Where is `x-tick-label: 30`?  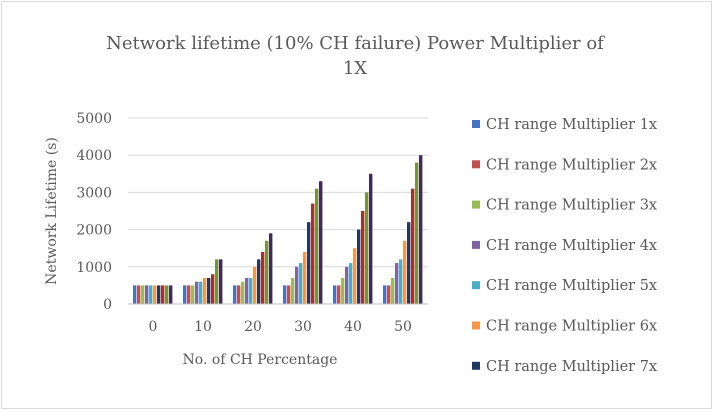 x-tick-label: 30 is located at coordinates (303, 327).